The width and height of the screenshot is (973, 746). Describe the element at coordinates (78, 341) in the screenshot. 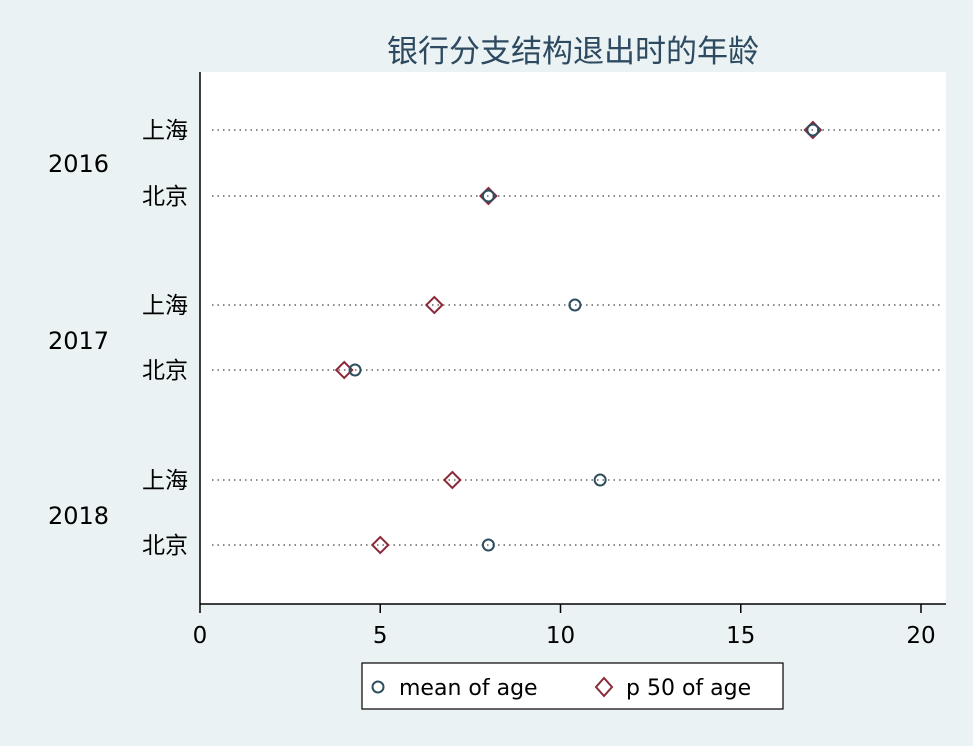

I see `group-label-2017: 2017` at that location.